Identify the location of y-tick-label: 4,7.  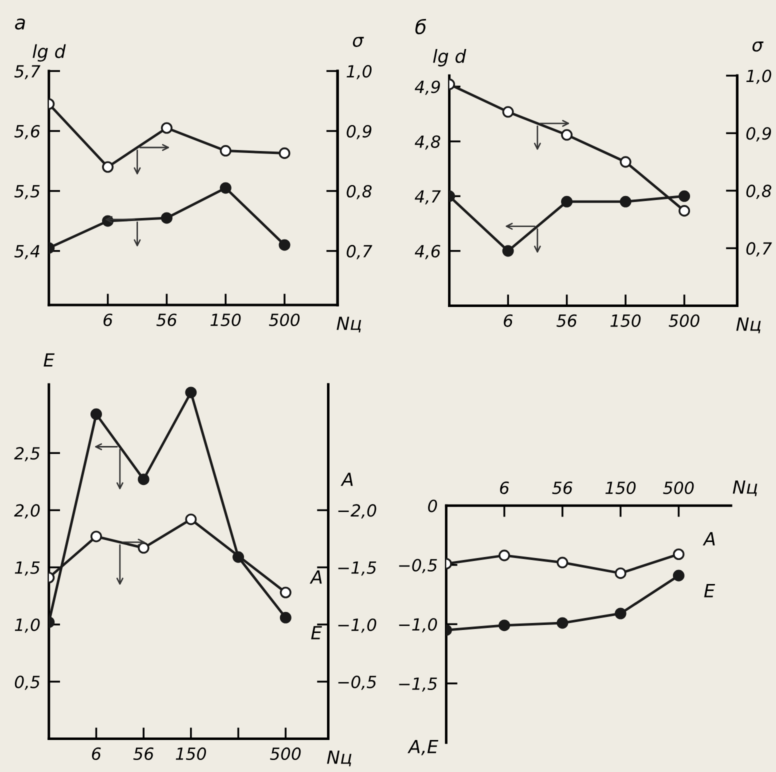
(427, 197).